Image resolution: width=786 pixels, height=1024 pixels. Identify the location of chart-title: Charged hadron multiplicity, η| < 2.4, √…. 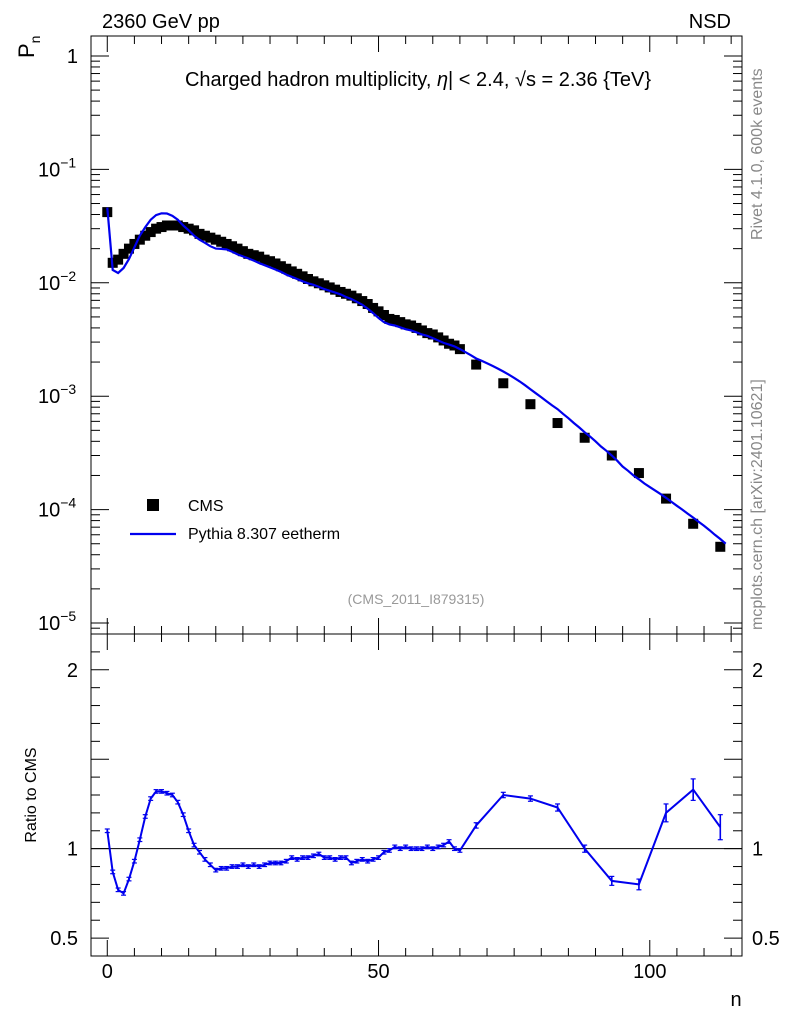
(418, 80).